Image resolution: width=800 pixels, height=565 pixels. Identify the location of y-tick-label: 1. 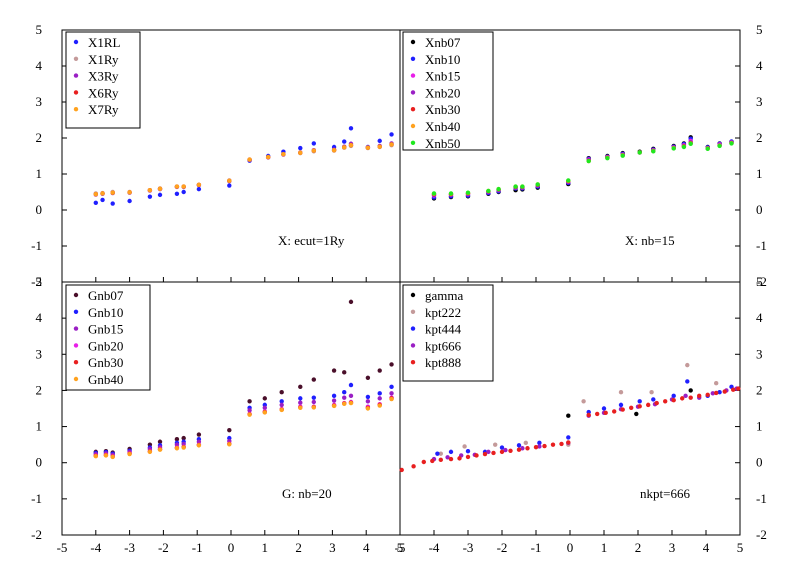
(39, 426).